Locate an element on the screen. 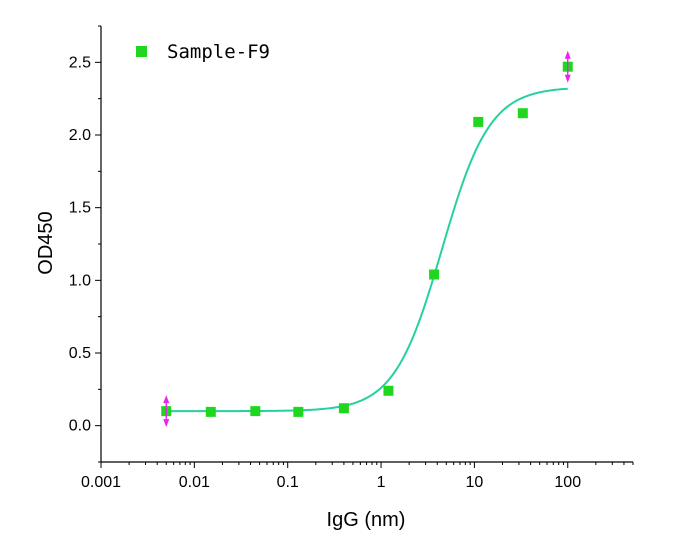 The image size is (691, 557). x-tick-label: 0.1 is located at coordinates (288, 482).